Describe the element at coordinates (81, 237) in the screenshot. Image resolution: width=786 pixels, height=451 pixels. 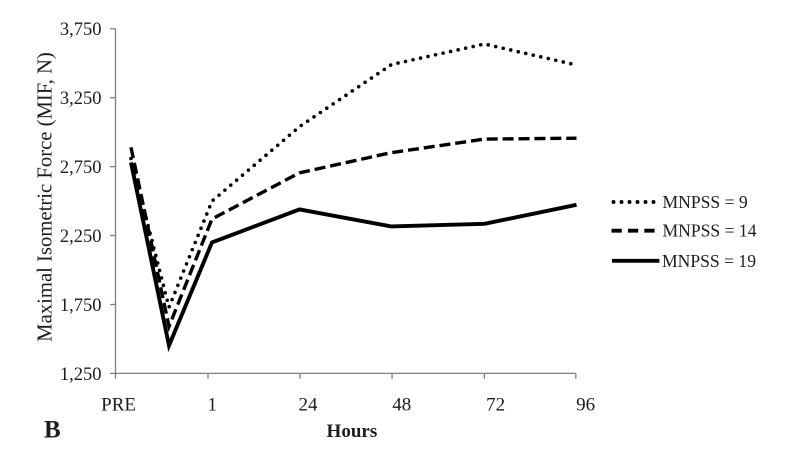
I see `svg-text: 2,250` at that location.